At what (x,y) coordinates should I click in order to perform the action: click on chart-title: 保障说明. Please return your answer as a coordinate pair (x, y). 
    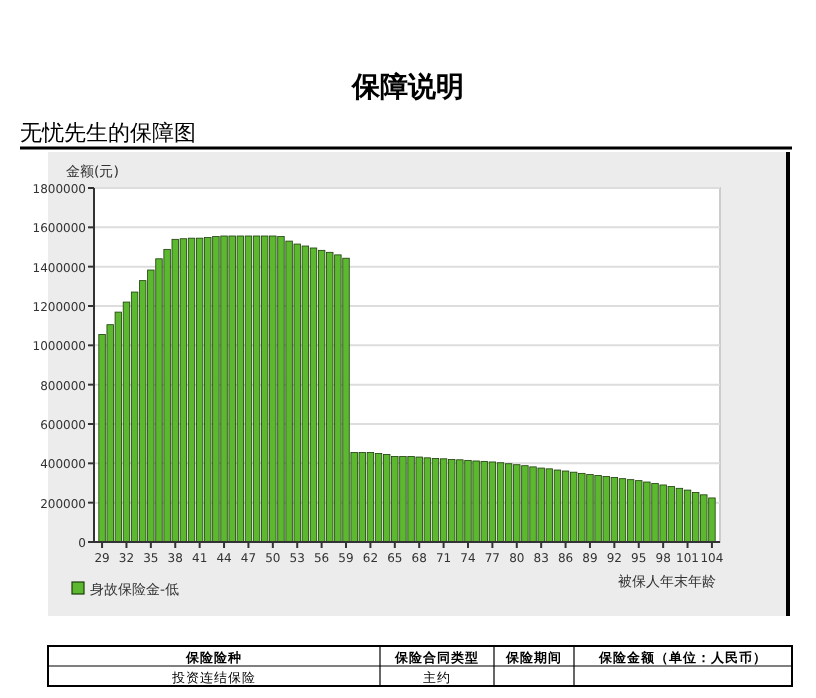
    Looking at the image, I should click on (407, 87).